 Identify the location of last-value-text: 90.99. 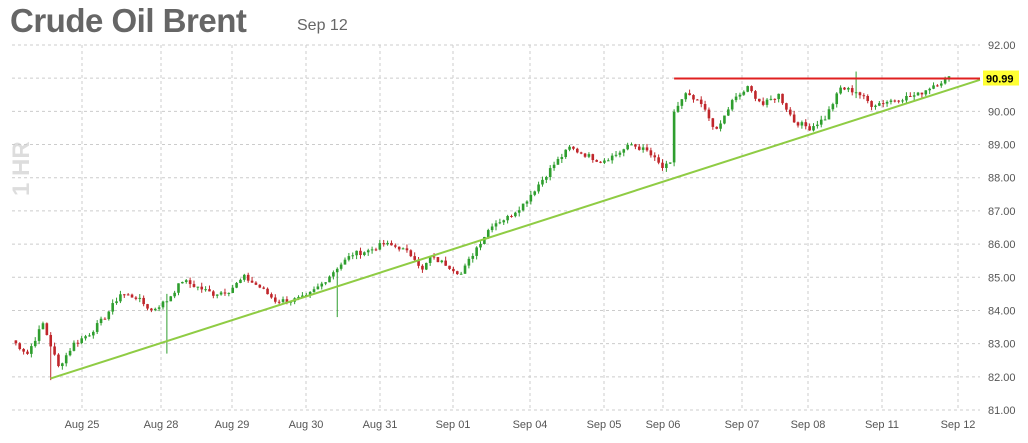
(1000, 80).